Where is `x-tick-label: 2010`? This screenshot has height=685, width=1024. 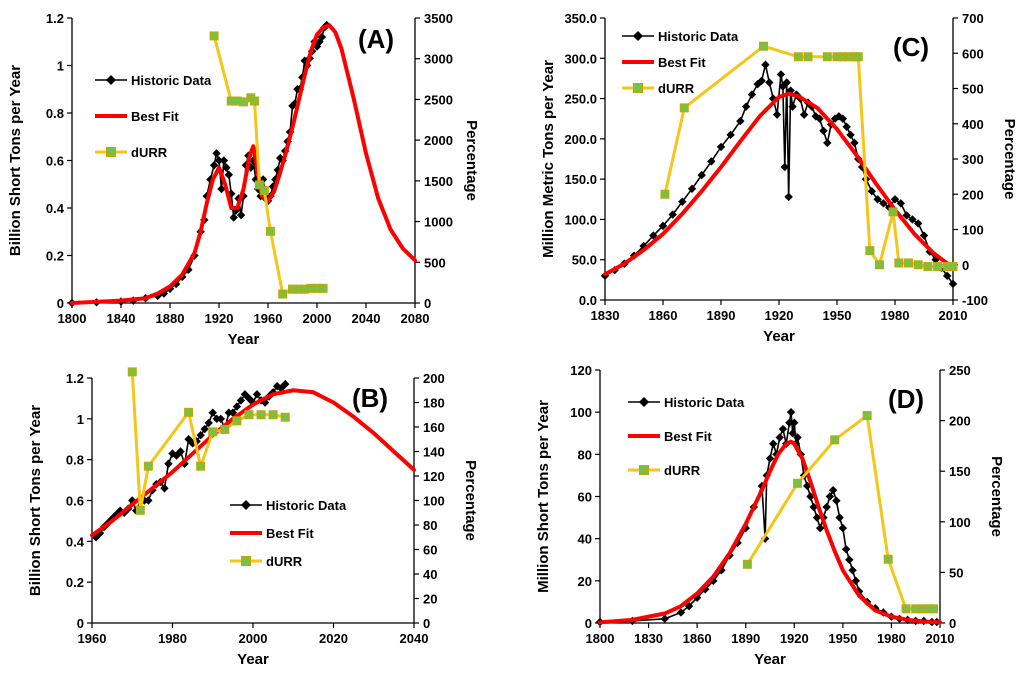
x-tick-label: 2010 is located at coordinates (953, 315).